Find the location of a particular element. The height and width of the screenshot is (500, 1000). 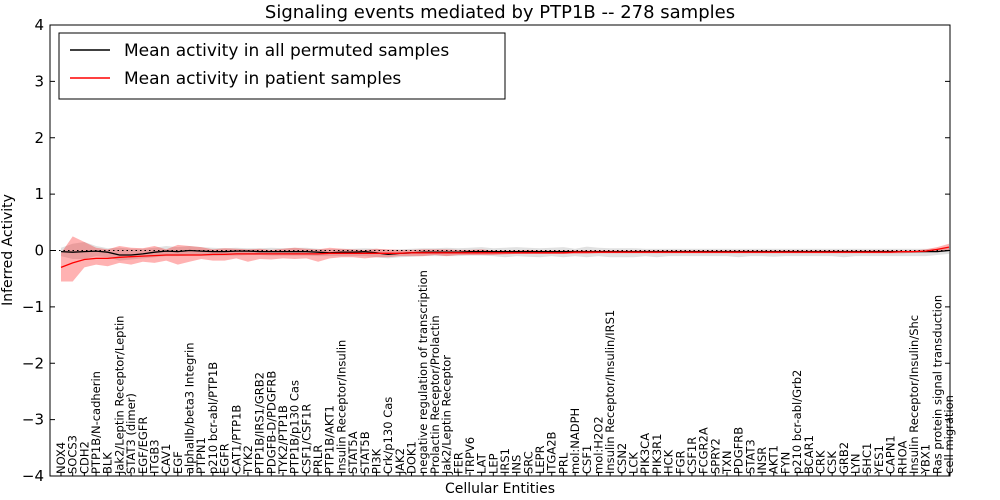

x-category-label: Ras protein signal transduction is located at coordinates (937, 384).